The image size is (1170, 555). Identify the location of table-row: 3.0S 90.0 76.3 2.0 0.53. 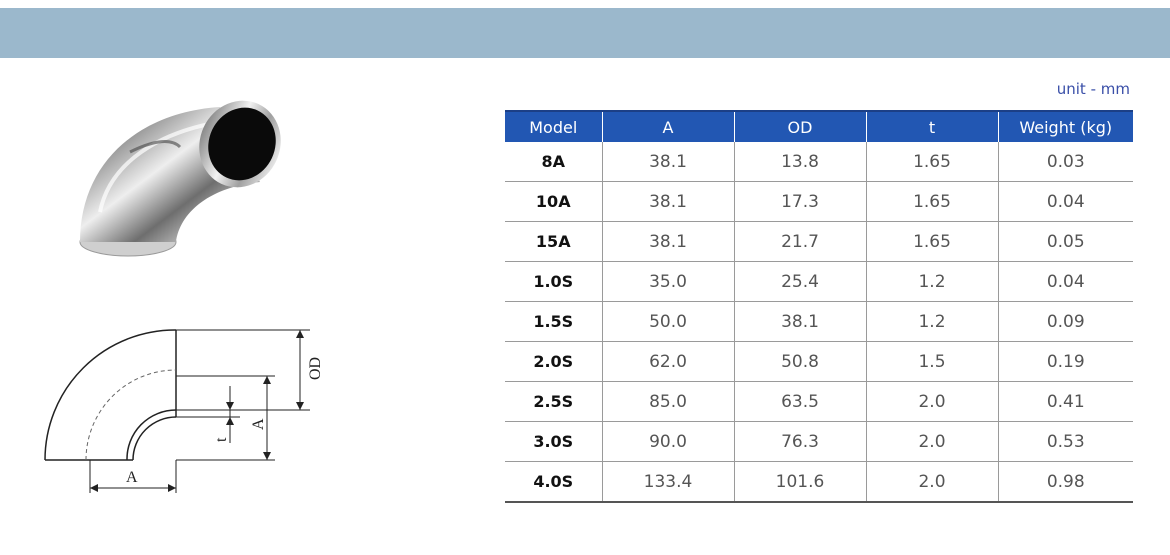
(819, 441).